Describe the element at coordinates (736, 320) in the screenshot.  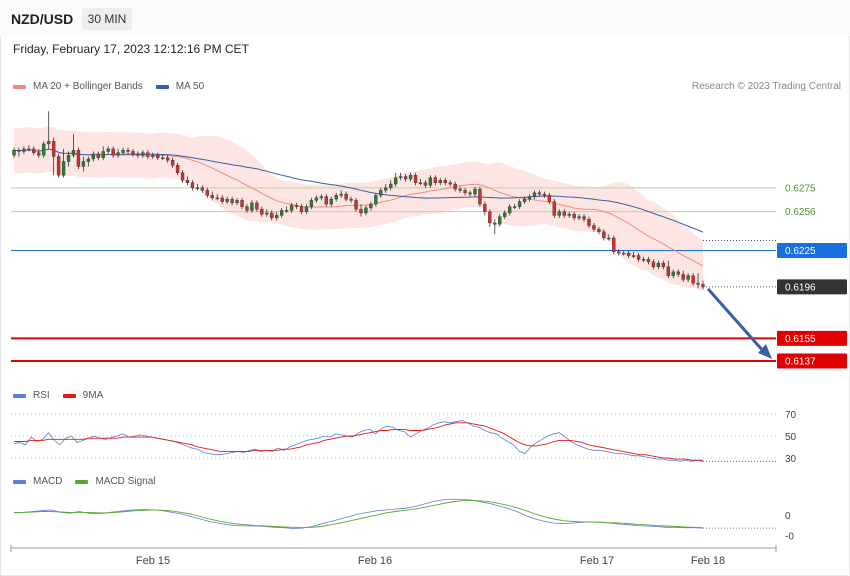
I see `forecast-arrow-shaft` at that location.